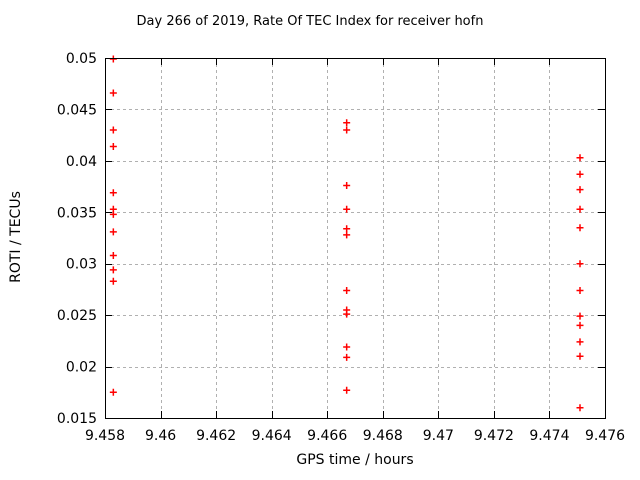  Describe the element at coordinates (494, 436) in the screenshot. I see `x-tick-label: 9.472` at that location.